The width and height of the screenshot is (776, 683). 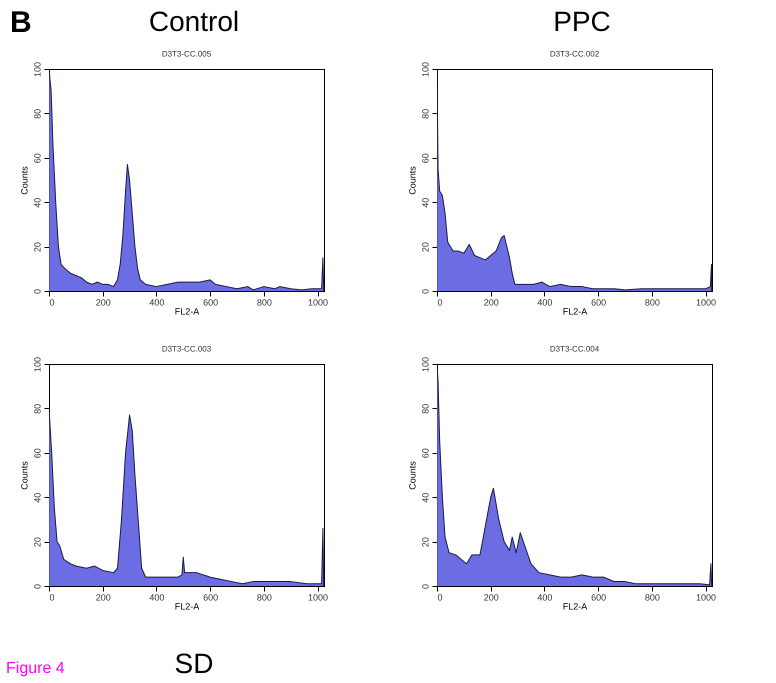 What do you see at coordinates (187, 53) in the screenshot?
I see `chart-subtitle: D3T3-CC.005` at bounding box center [187, 53].